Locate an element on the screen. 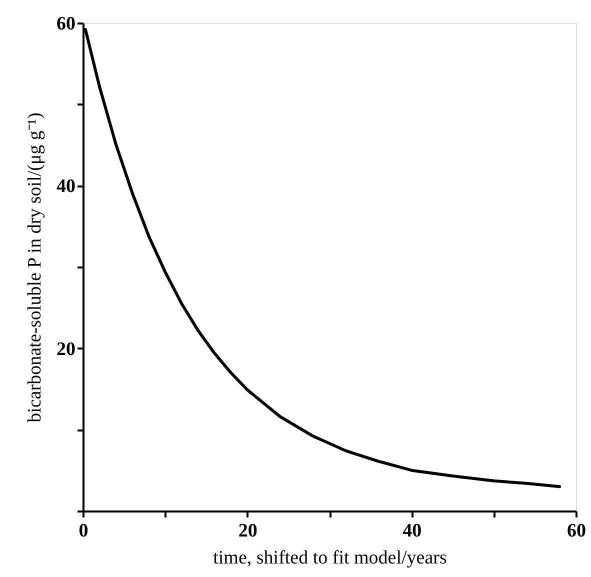 This screenshot has height=577, width=591. x-tick-label: 60 is located at coordinates (576, 531).